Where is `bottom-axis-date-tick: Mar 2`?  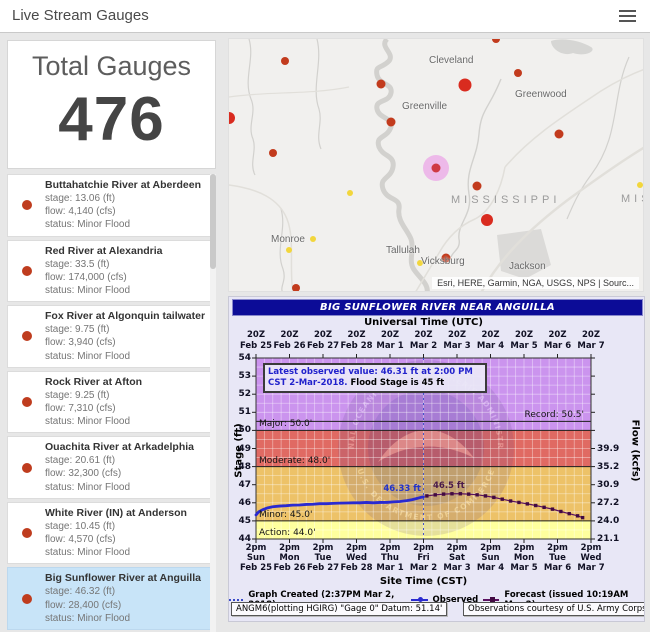
bottom-axis-date-tick: Mar 2 is located at coordinates (423, 568).